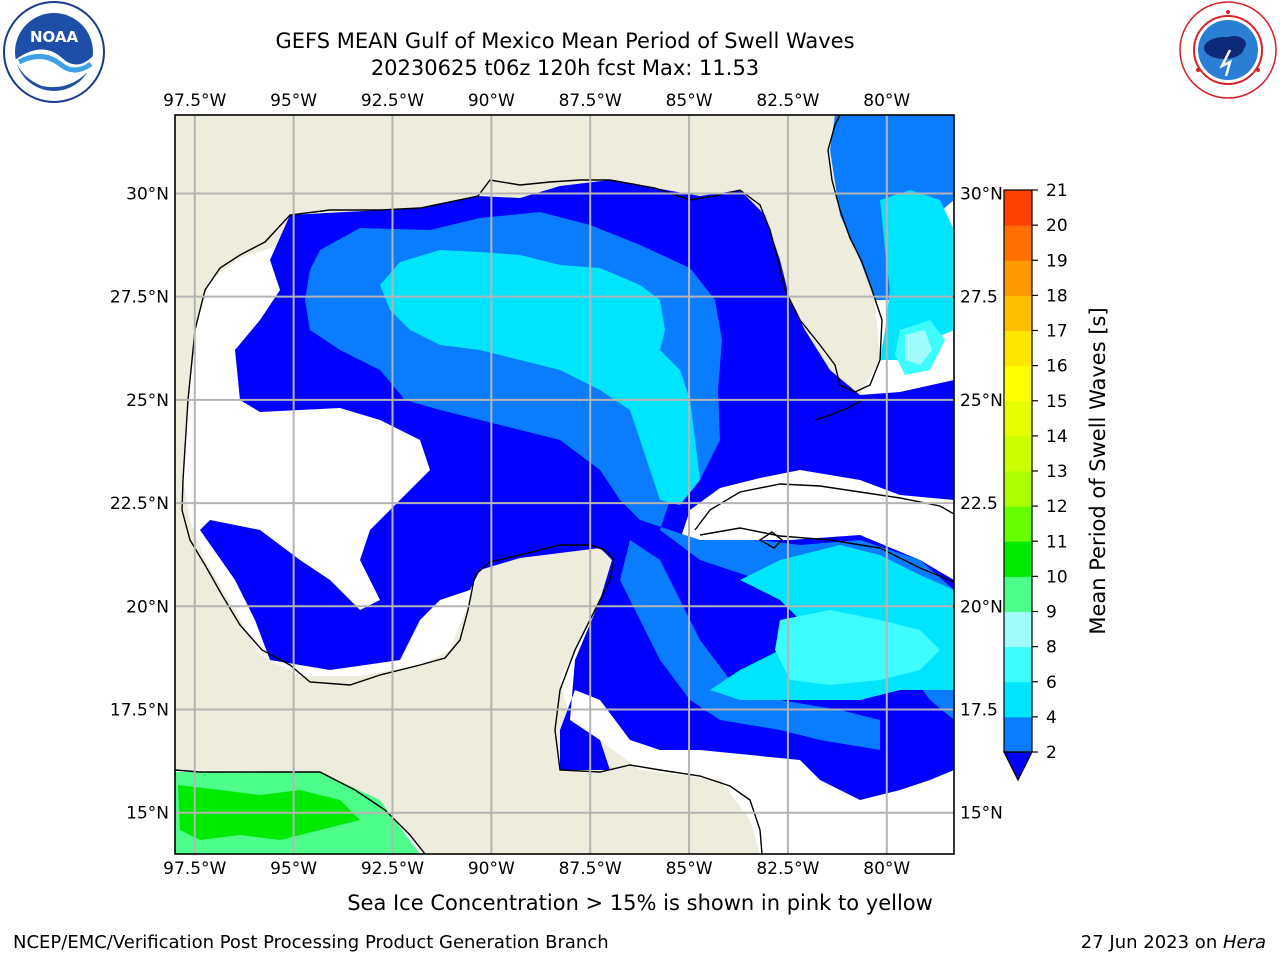  What do you see at coordinates (300, 811) in the screenshot?
I see `coast-central-america-pacific` at bounding box center [300, 811].